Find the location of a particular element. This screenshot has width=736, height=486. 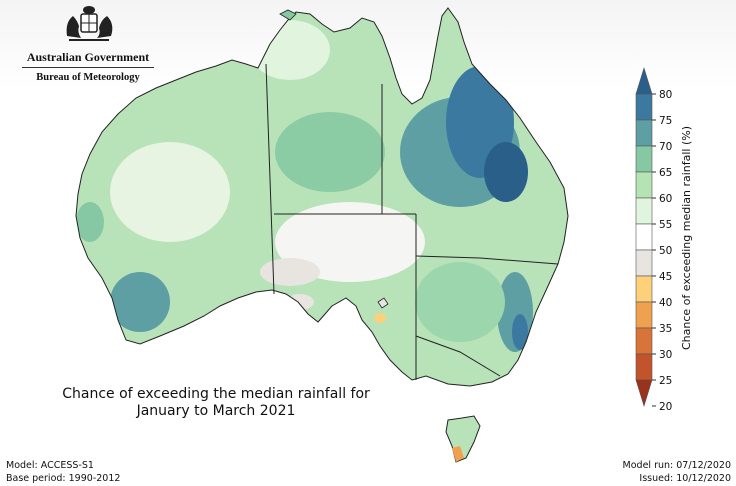

legend-tick-label: 40 is located at coordinates (665, 303).